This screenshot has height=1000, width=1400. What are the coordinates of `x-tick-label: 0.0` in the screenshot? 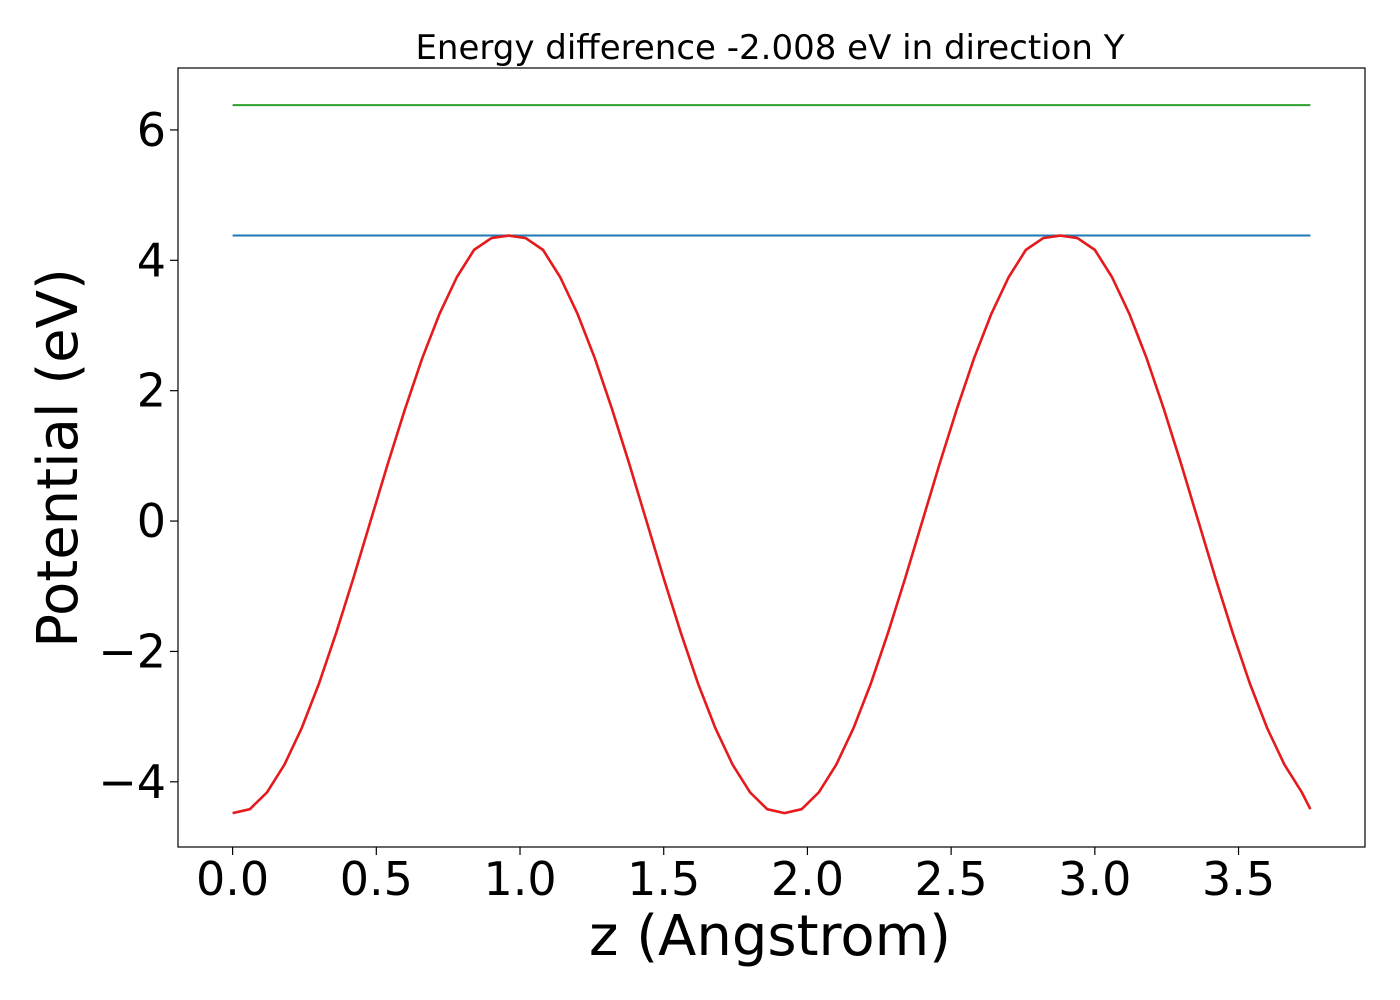 It's located at (232, 879).